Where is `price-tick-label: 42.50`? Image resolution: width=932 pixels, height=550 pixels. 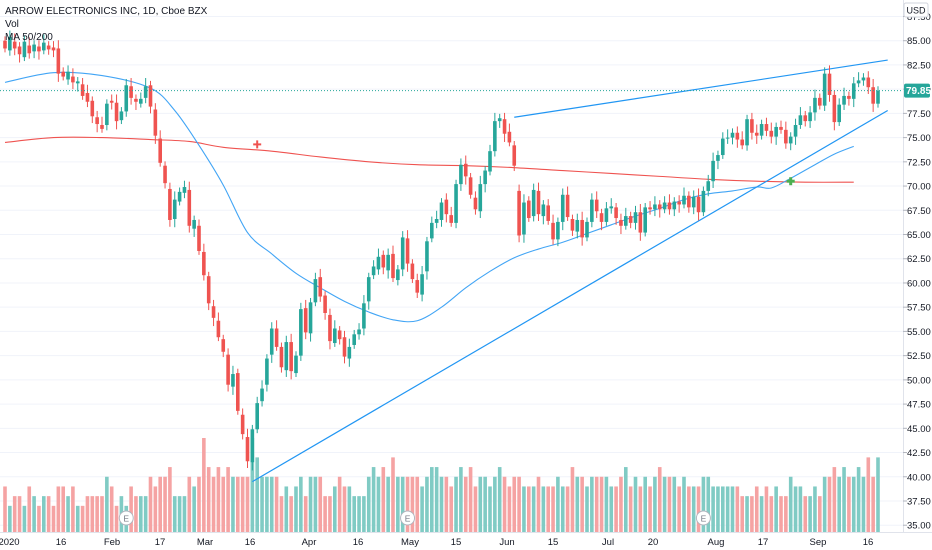 price-tick-label: 42.50 is located at coordinates (919, 453).